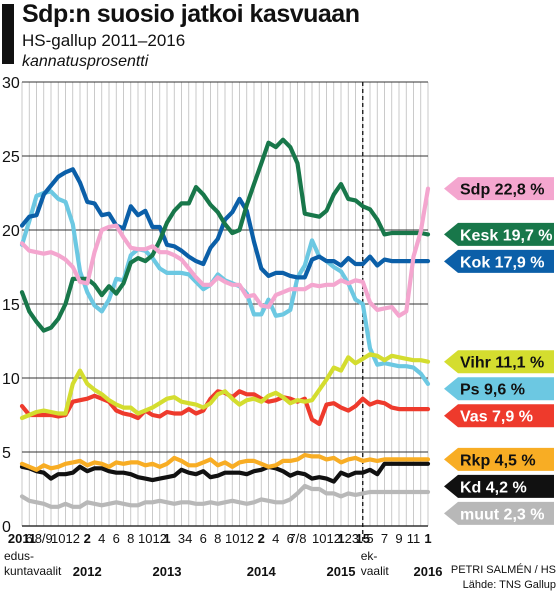  Describe the element at coordinates (493, 487) in the screenshot. I see `end-label-kd: Kd 4,2 %` at that location.